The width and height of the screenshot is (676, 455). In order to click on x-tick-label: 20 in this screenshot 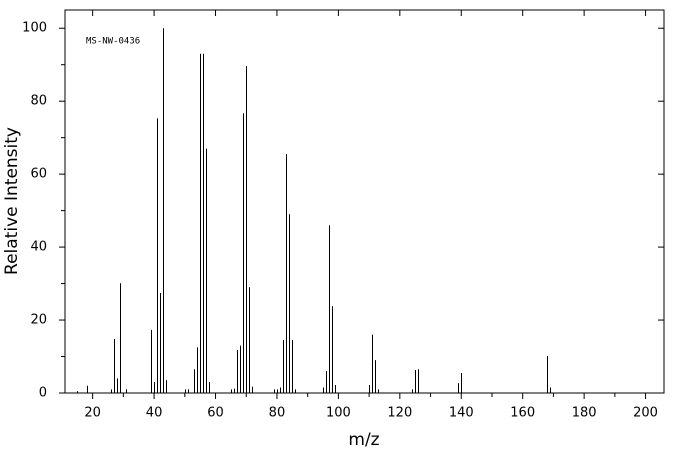, I will do `click(92, 413)`.